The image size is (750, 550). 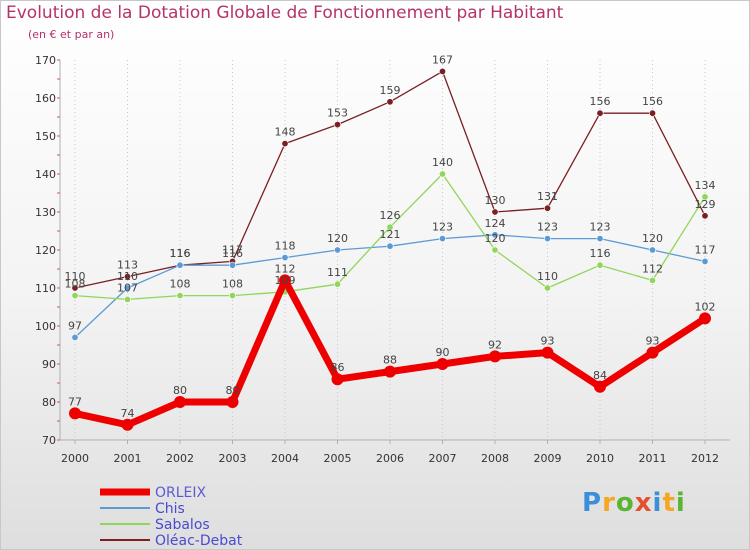 What do you see at coordinates (75, 458) in the screenshot?
I see `x-tick-label: 2000` at bounding box center [75, 458].